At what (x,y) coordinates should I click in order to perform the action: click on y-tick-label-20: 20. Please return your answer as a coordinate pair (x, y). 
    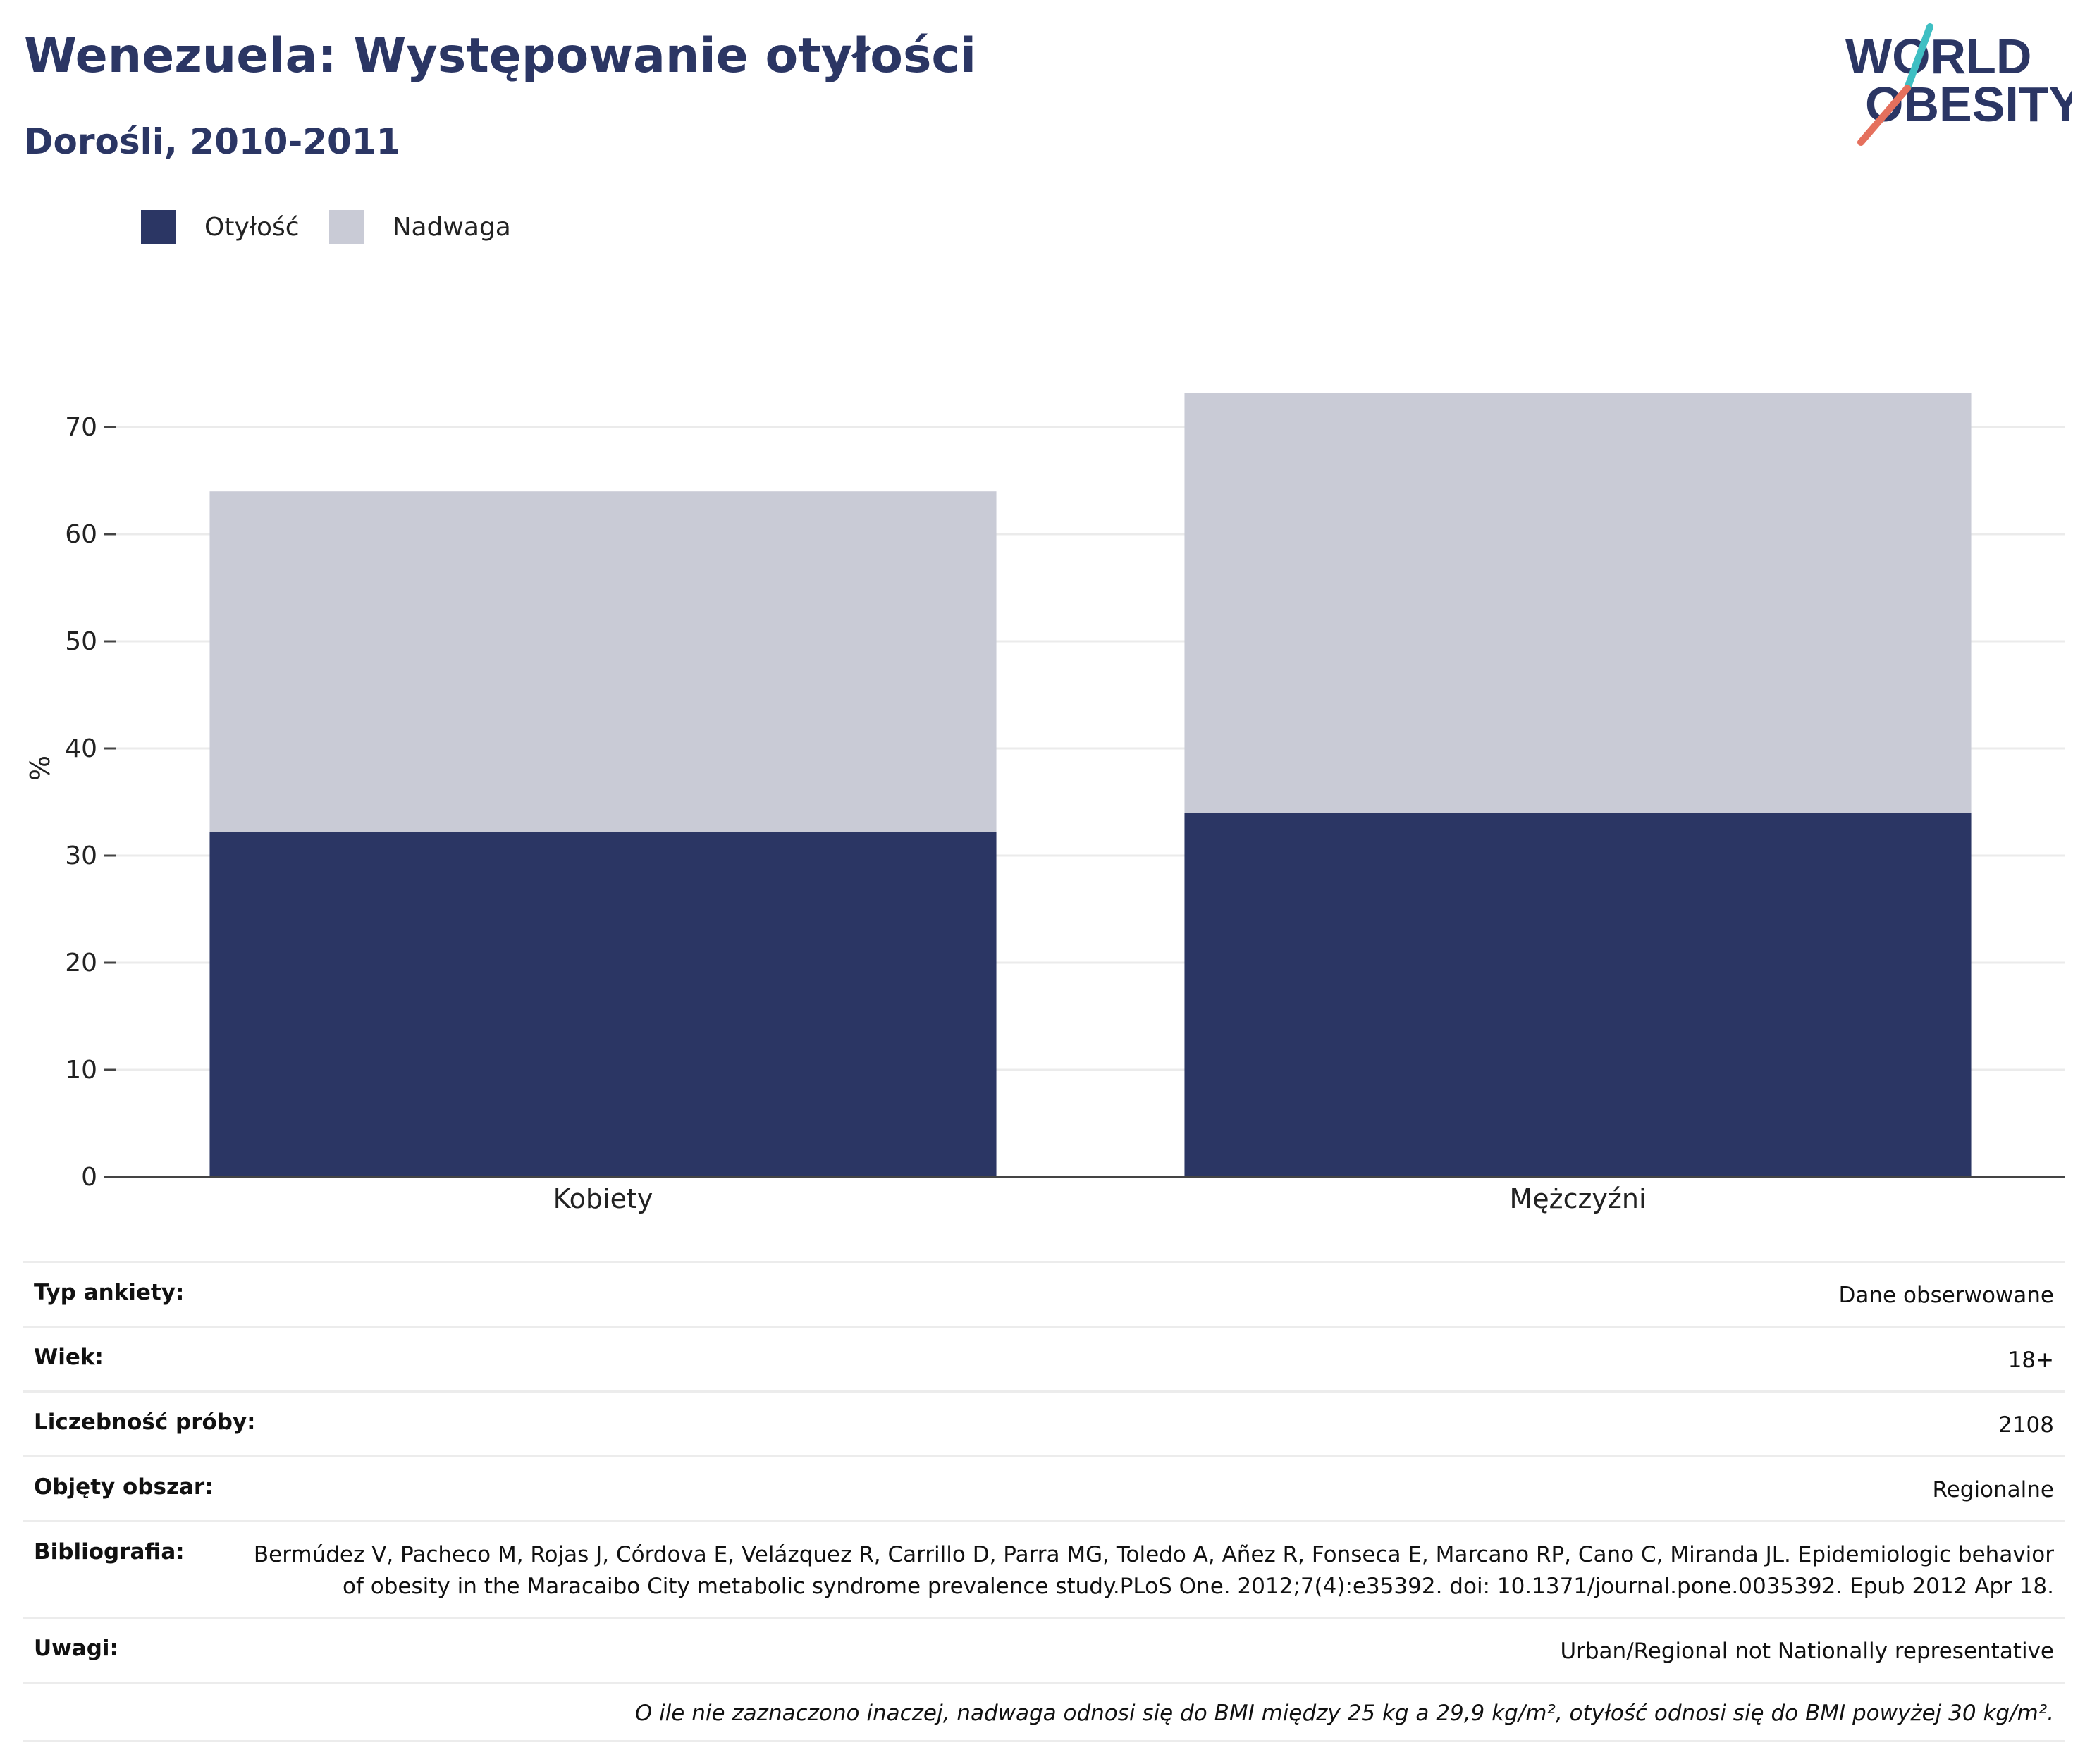
    Looking at the image, I should click on (81, 963).